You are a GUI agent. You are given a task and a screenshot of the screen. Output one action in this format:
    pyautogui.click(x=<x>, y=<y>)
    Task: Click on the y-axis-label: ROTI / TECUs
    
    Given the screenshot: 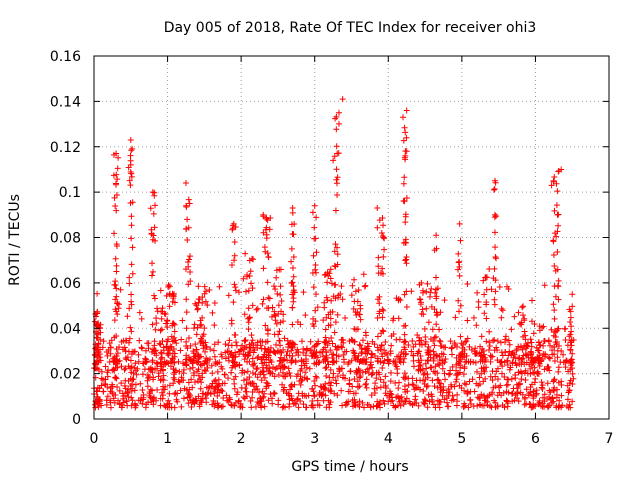 What is the action you would take?
    pyautogui.click(x=15, y=240)
    